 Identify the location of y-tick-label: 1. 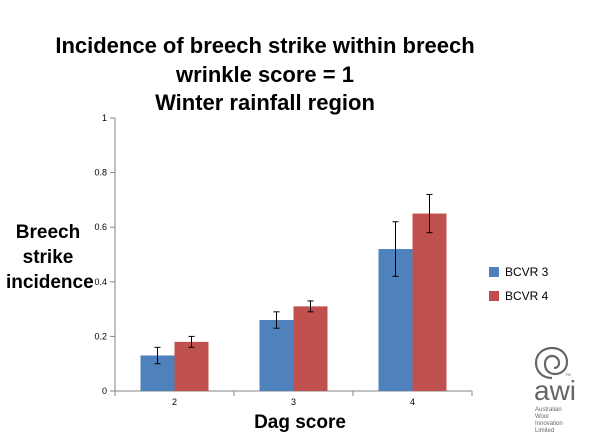
(104, 118).